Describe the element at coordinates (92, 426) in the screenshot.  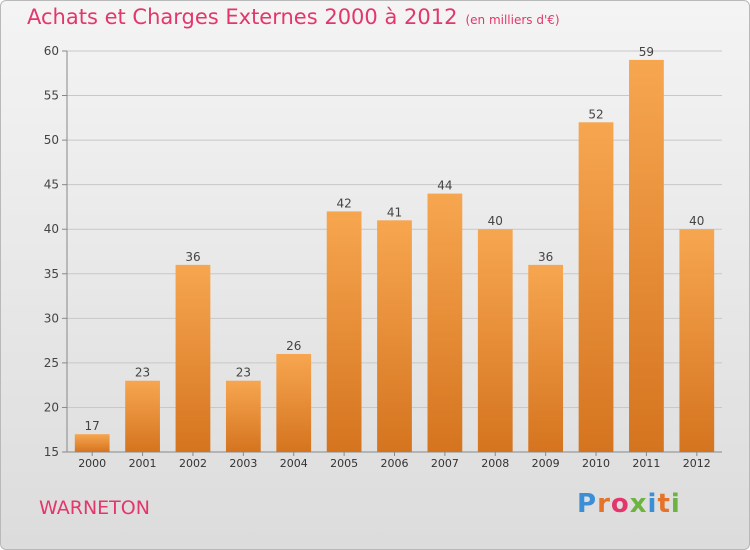
I see `data-label: 17` at that location.